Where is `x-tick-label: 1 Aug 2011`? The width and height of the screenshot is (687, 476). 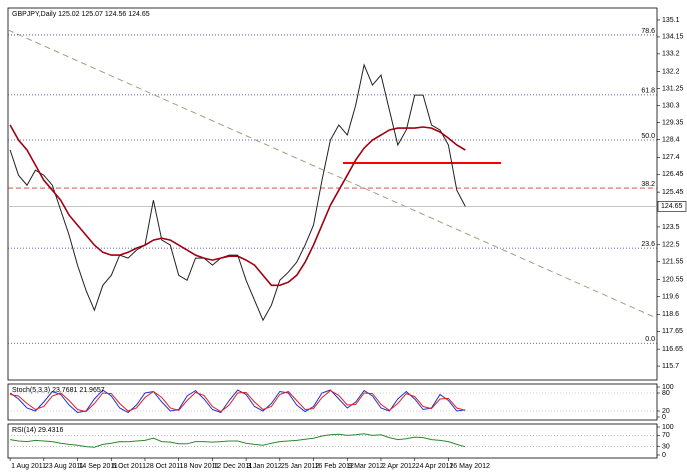
x-tick-label: 1 Aug 2011 is located at coordinates (28, 466).